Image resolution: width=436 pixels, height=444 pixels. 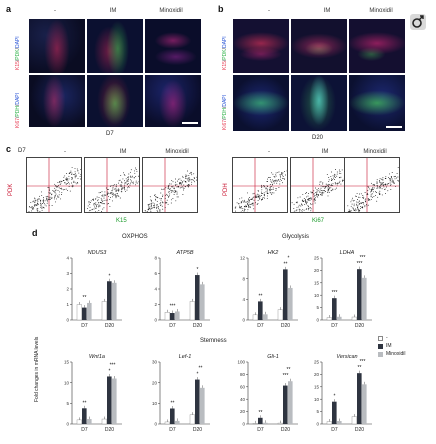 What do you see at coordinates (243, 299) in the screenshot?
I see `y-tick-label: 4` at bounding box center [243, 299].